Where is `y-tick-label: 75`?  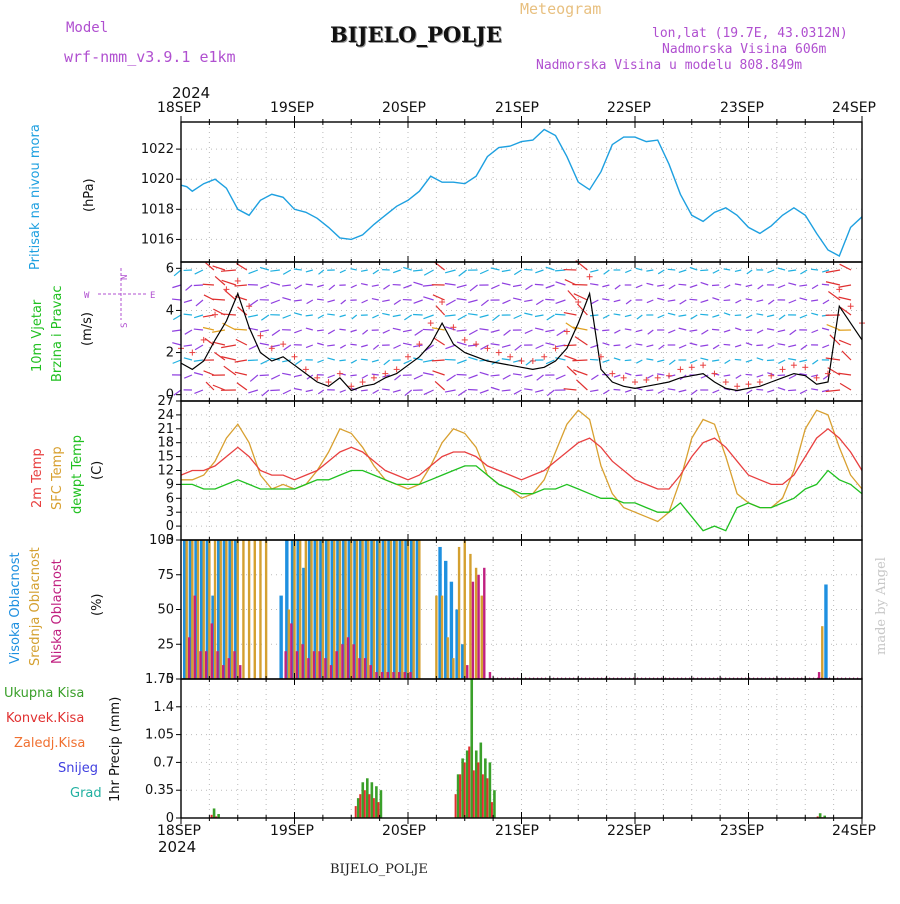 y-tick-label: 75 is located at coordinates (165, 575).